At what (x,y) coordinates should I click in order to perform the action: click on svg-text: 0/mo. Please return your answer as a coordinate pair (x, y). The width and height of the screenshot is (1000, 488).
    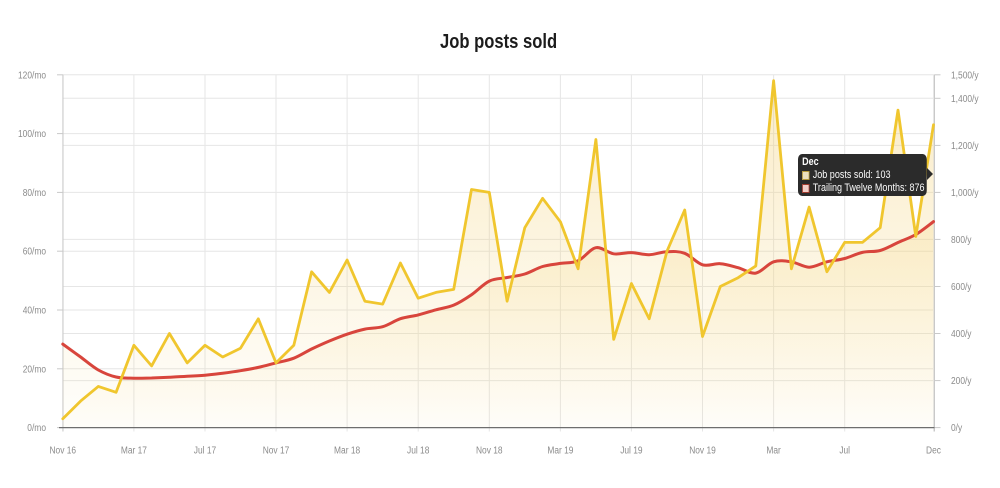
    Looking at the image, I should click on (36, 428).